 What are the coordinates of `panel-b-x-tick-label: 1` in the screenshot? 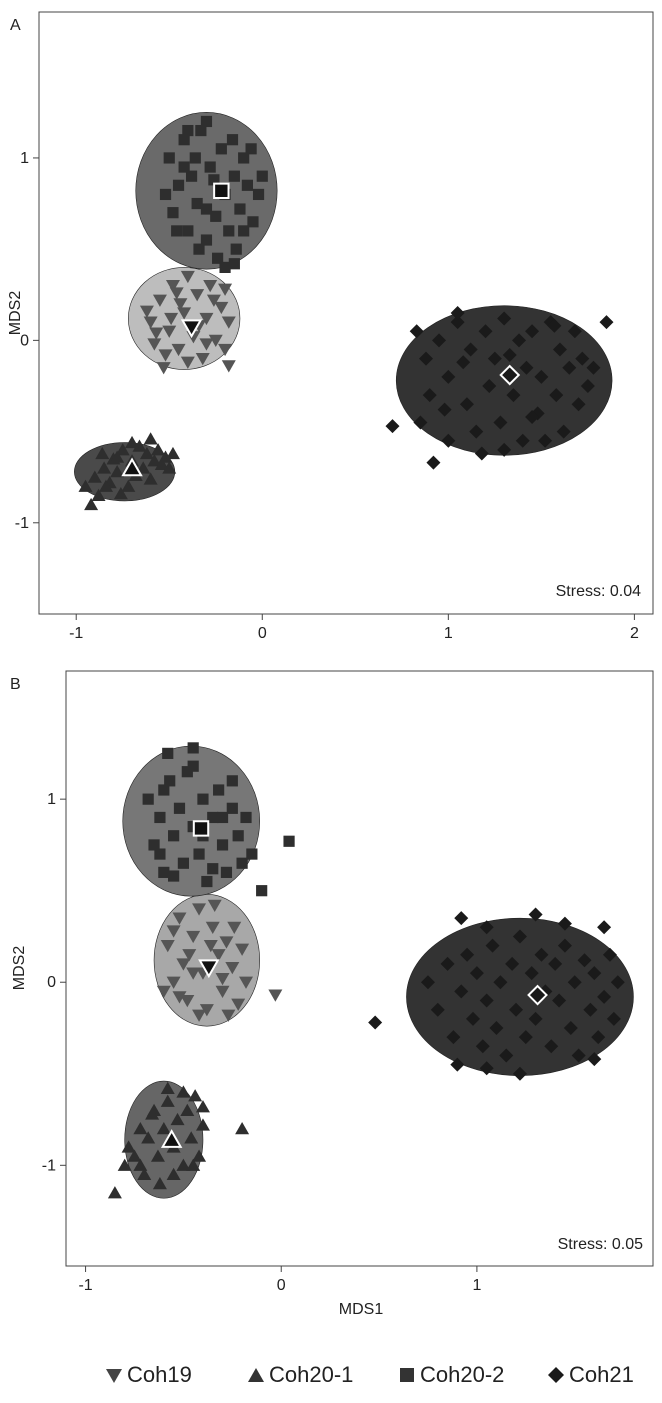 It's located at (476, 1285).